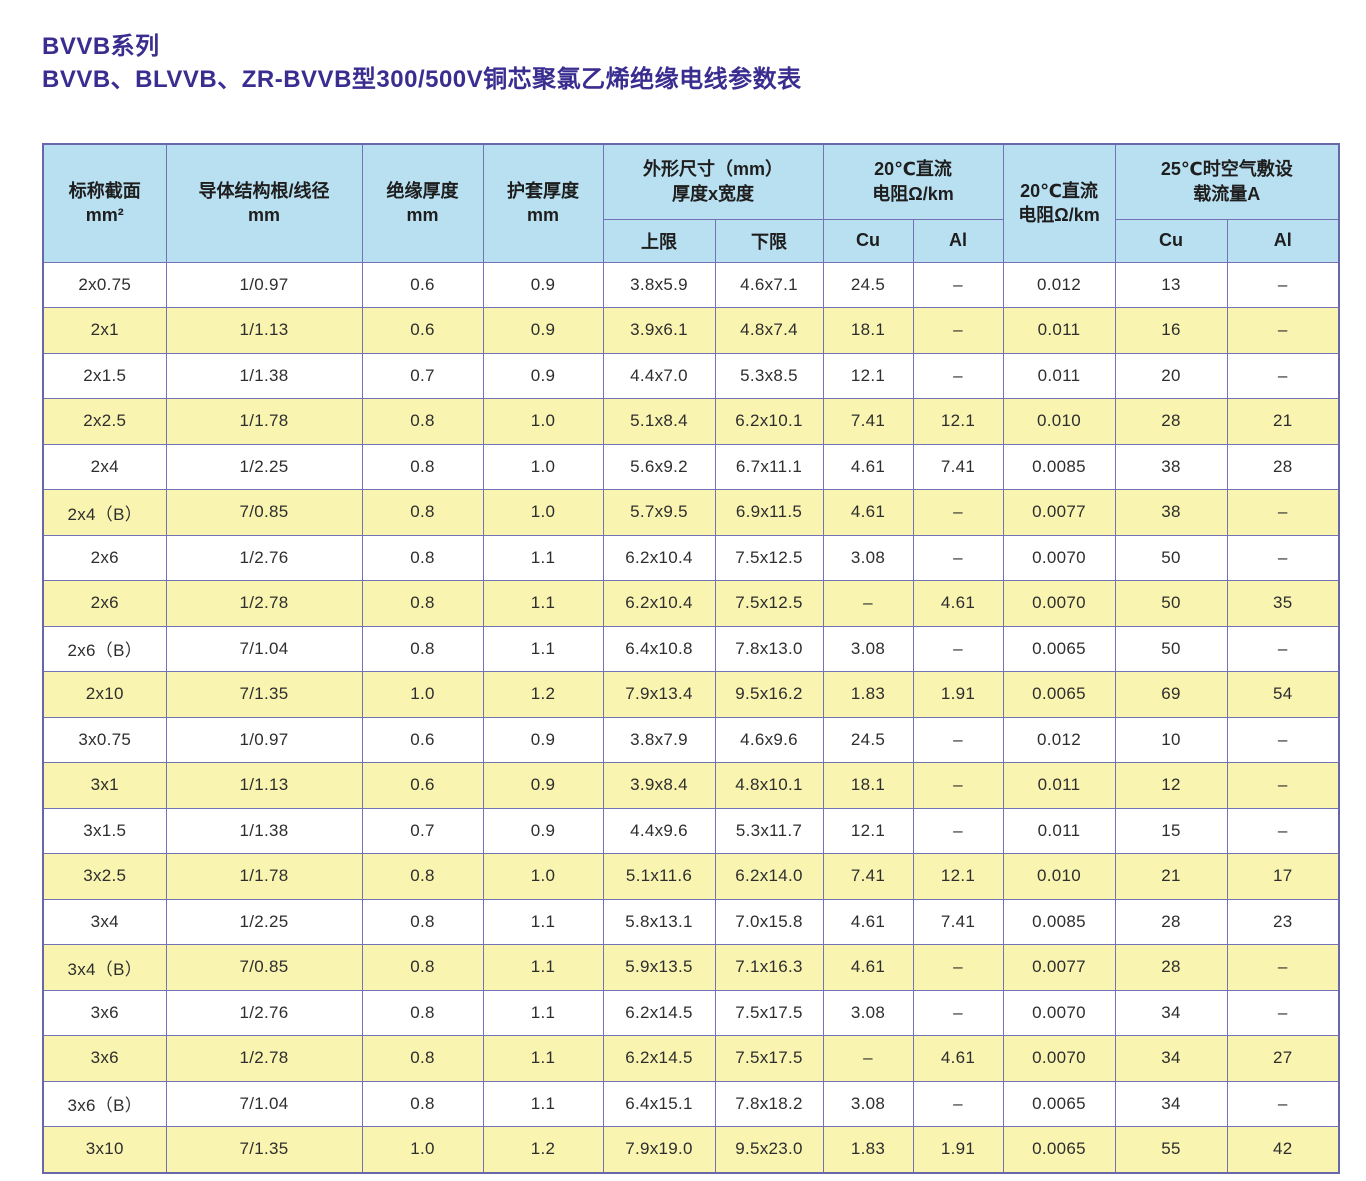 This screenshot has width=1366, height=1181. I want to click on cell-nominal-section: 3x10, so click(104, 1149).